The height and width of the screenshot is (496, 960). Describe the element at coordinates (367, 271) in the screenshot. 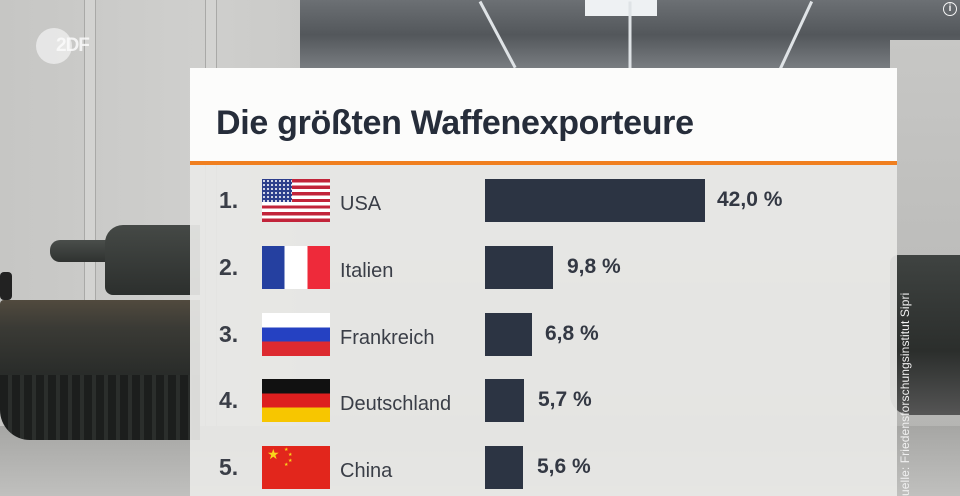

I see `country-label: Italien` at that location.